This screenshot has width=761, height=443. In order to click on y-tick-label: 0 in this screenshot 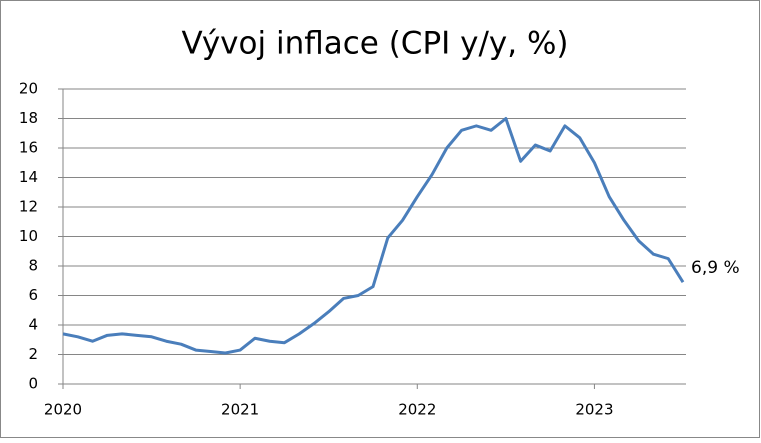, I will do `click(33, 384)`.